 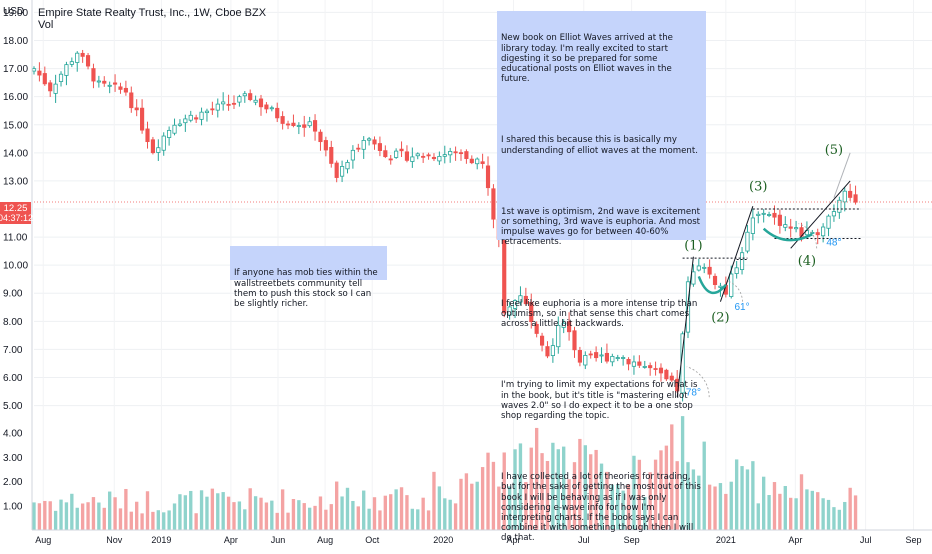 I want to click on price-tick-label: 13.00, so click(x=15, y=181).